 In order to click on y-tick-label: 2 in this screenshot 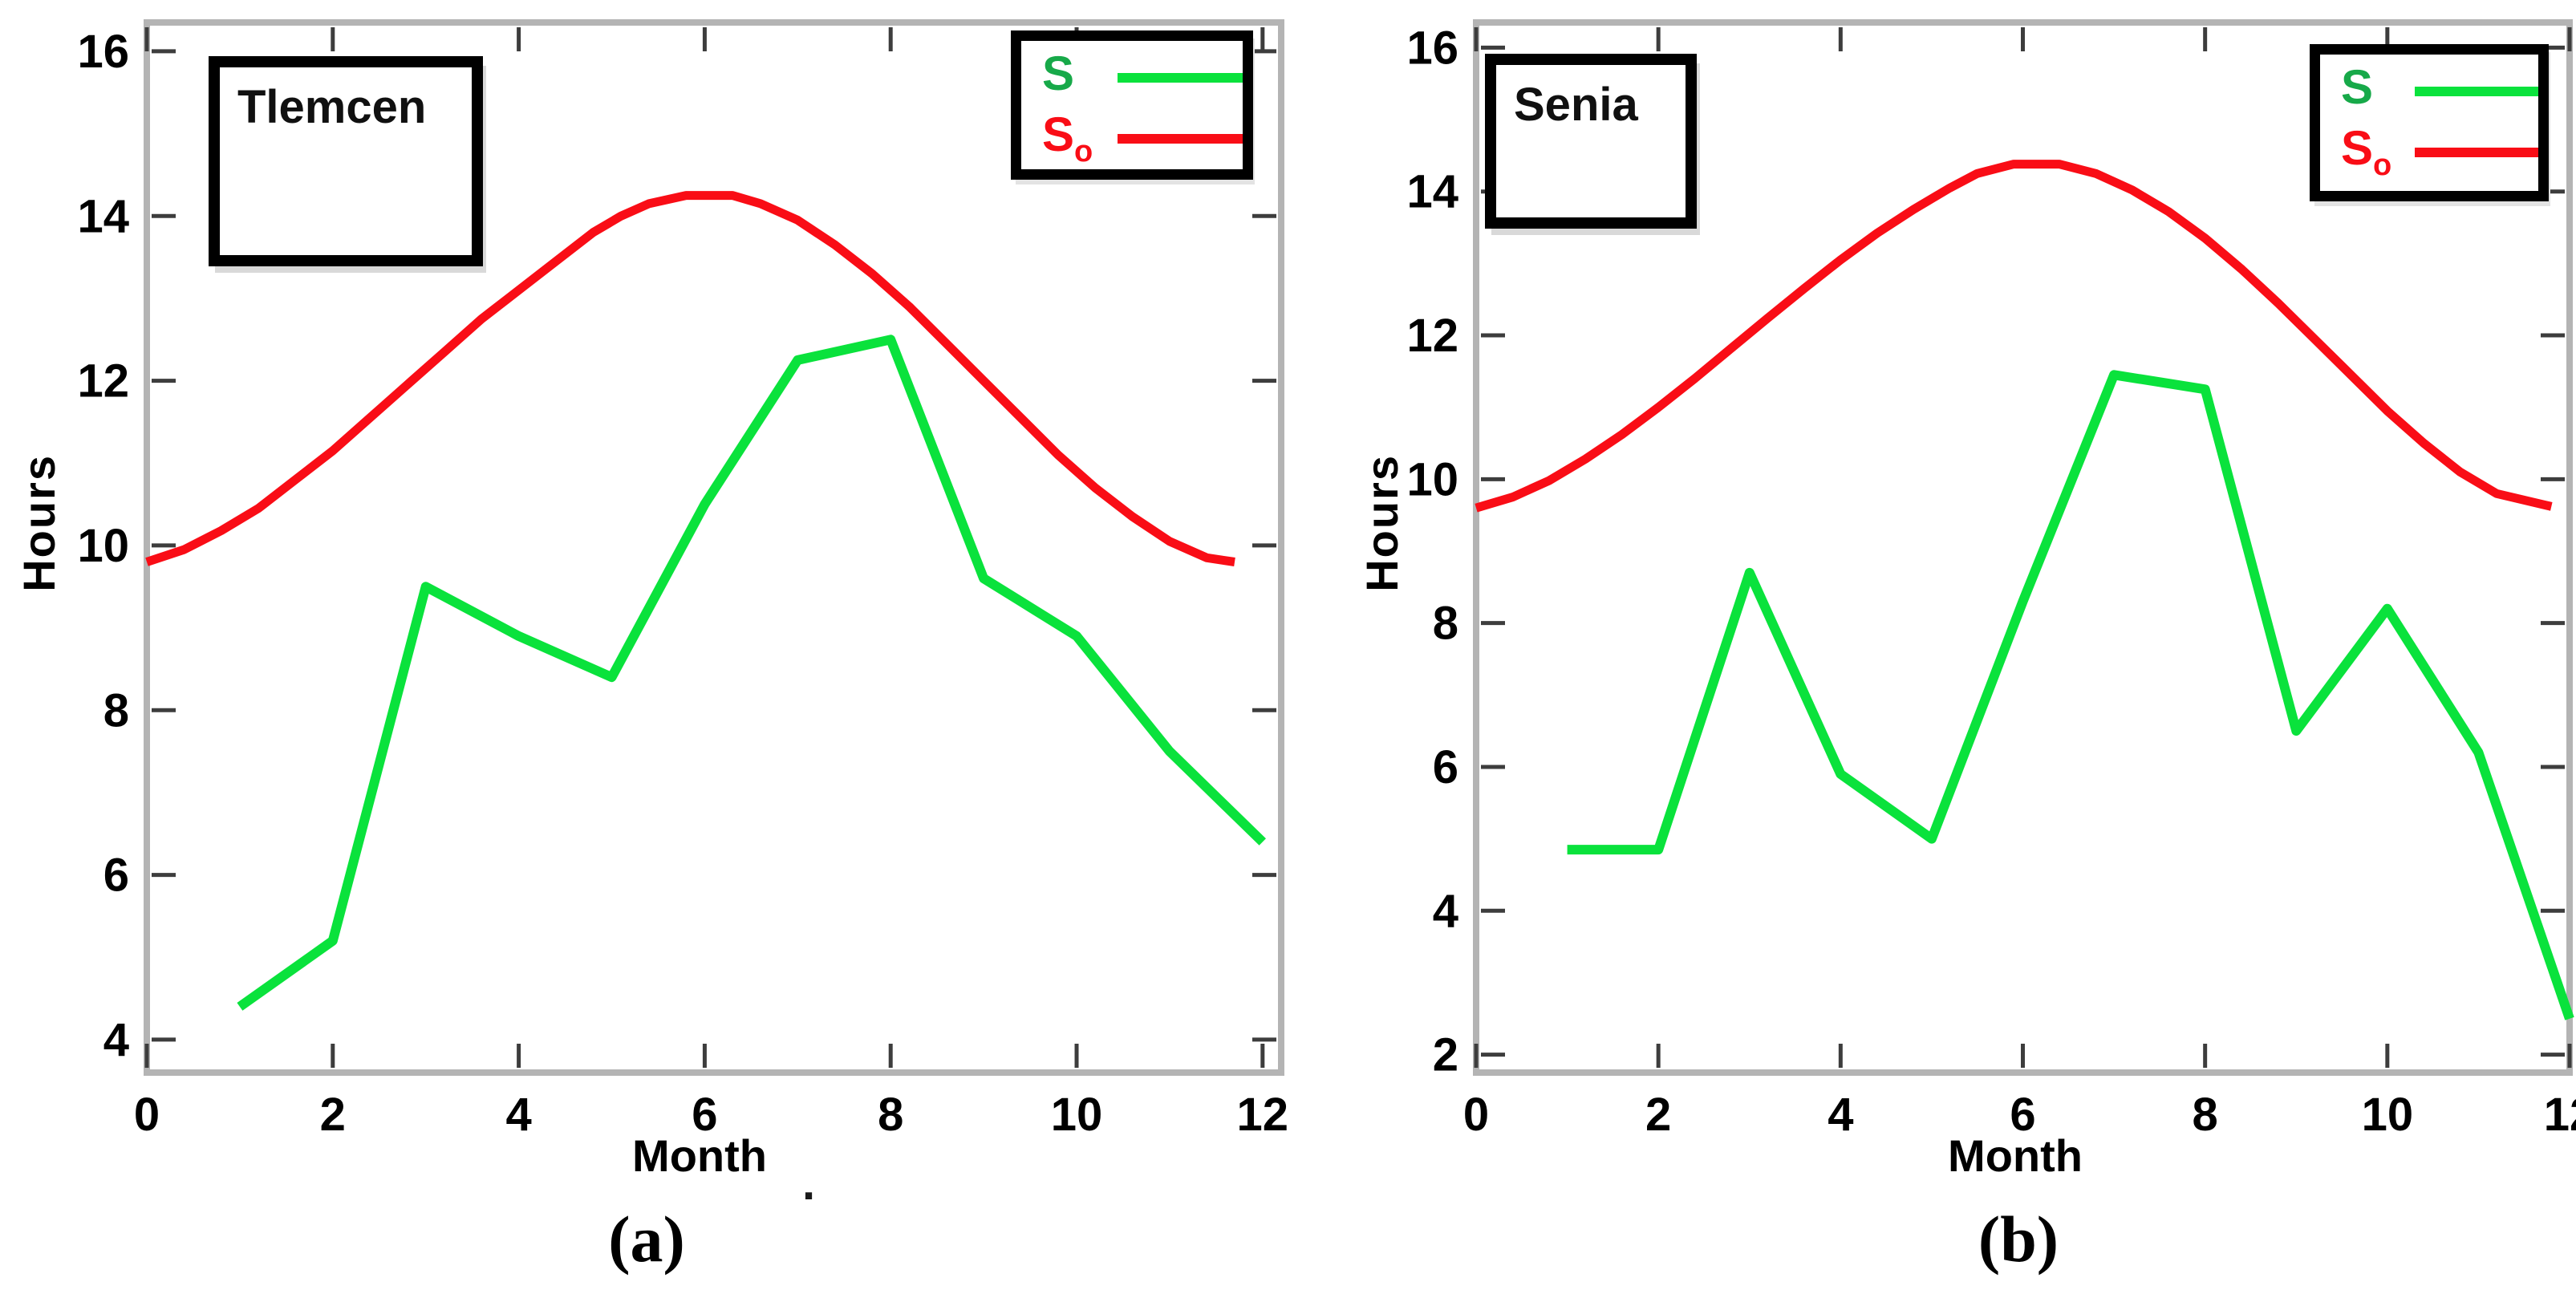, I will do `click(1445, 1055)`.